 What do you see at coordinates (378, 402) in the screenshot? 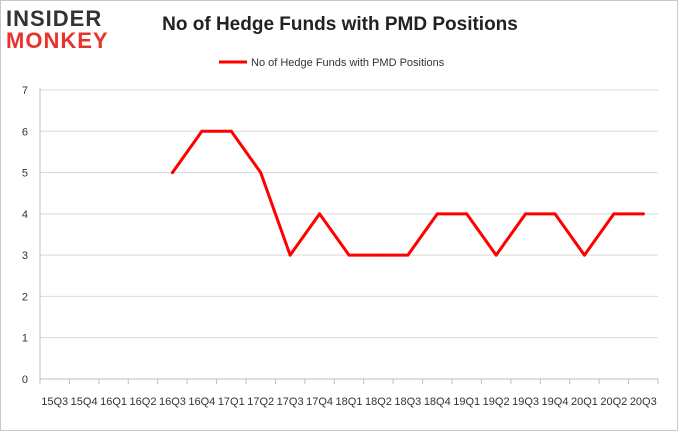
I see `x-tick-label: 18Q2` at bounding box center [378, 402].